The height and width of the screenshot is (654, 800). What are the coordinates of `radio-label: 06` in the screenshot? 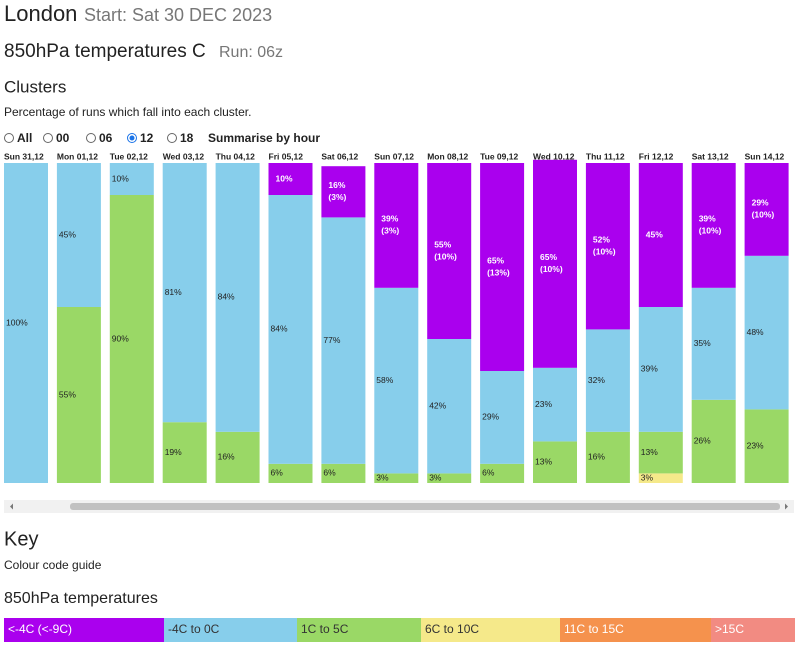 It's located at (106, 138).